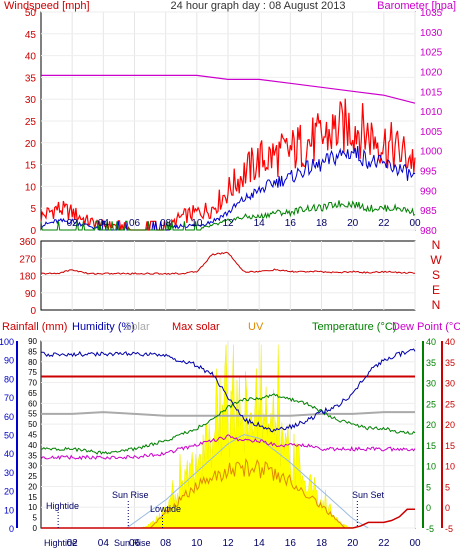 This screenshot has width=460, height=560. I want to click on dew-point-tick-label: 5, so click(447, 487).